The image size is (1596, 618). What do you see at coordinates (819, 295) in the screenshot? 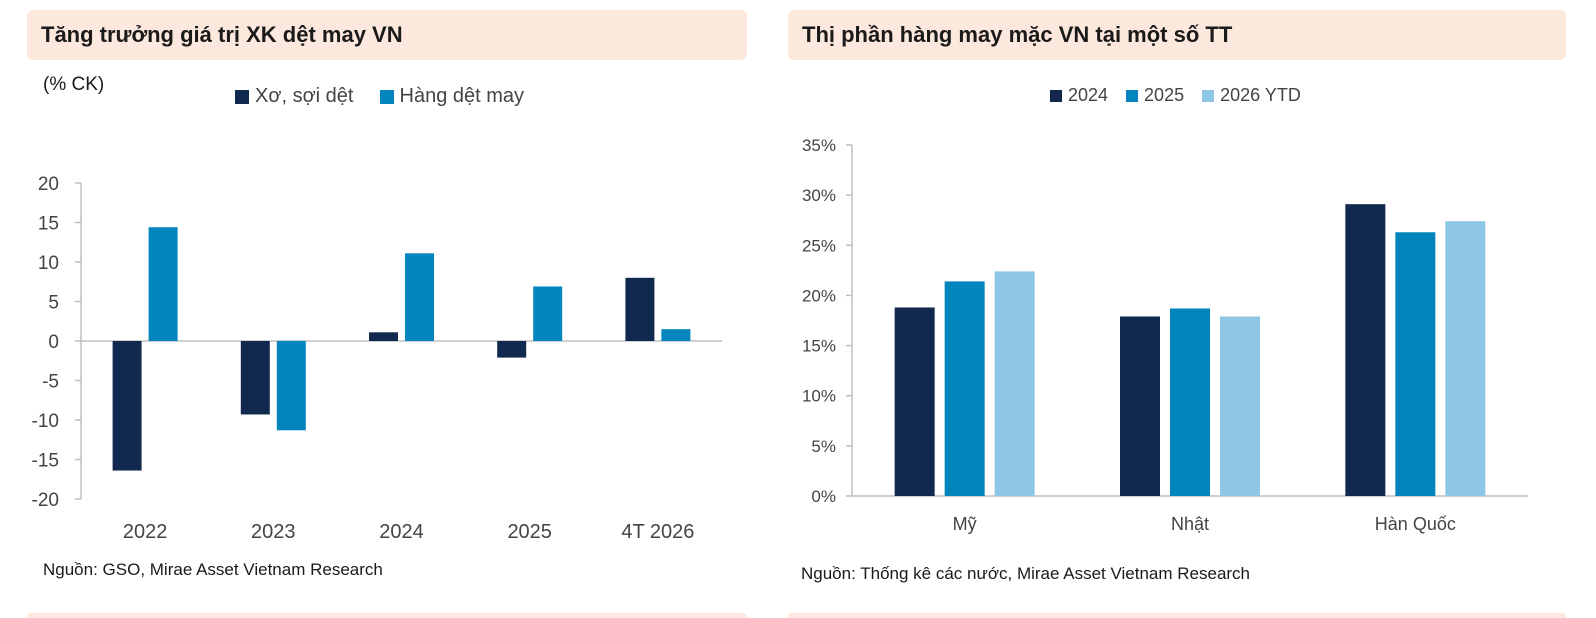
I see `y-tick-label: 20%` at bounding box center [819, 295].